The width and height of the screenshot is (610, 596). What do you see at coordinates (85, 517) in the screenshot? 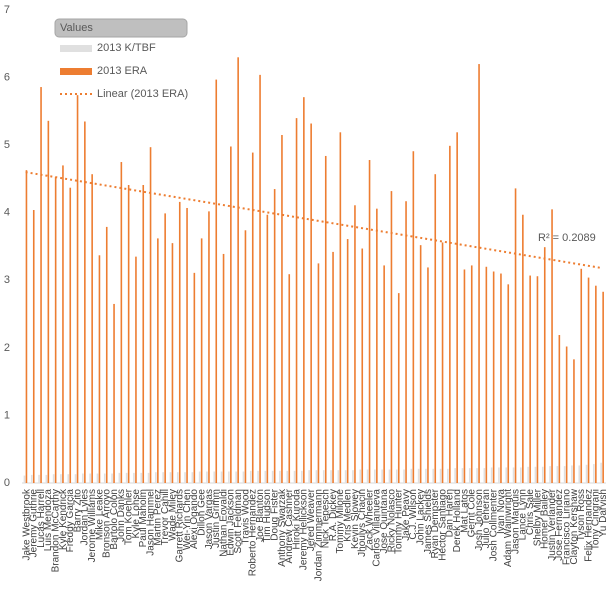
I see `x-tick-label: Jordan Lyles` at bounding box center [85, 517].